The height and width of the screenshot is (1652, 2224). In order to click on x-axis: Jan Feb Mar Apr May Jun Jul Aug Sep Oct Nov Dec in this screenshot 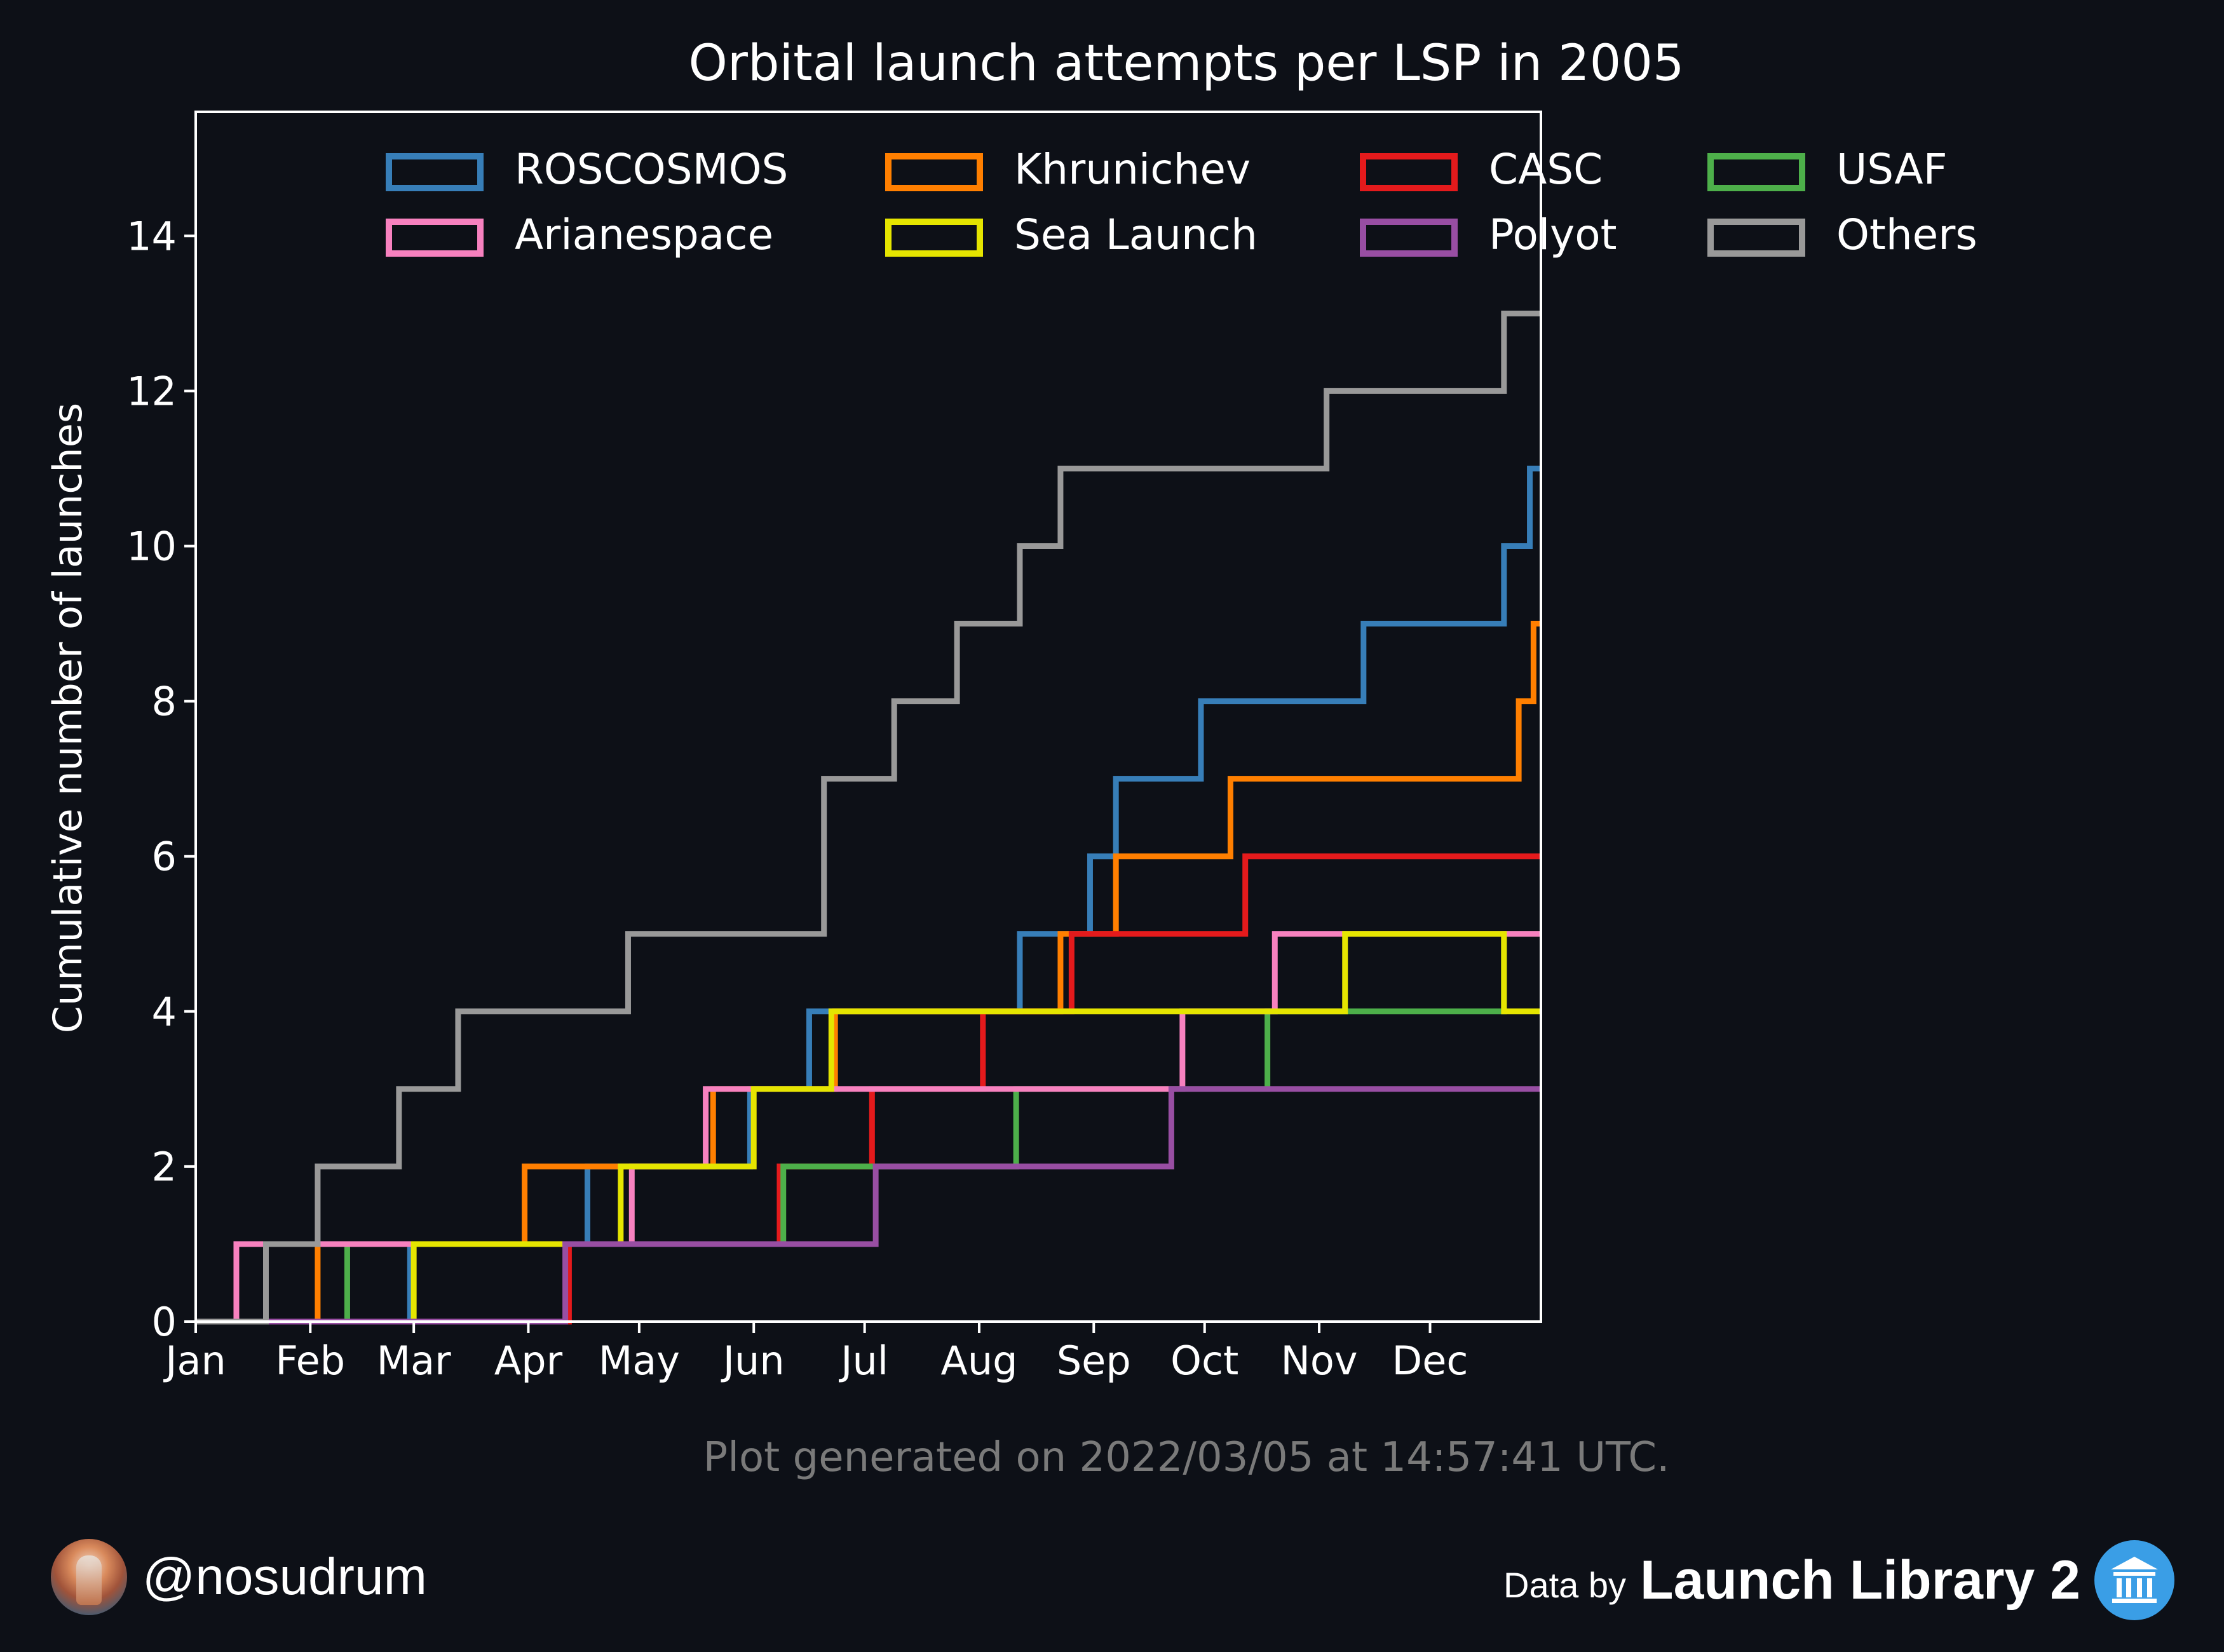, I will do `click(815, 1353)`.